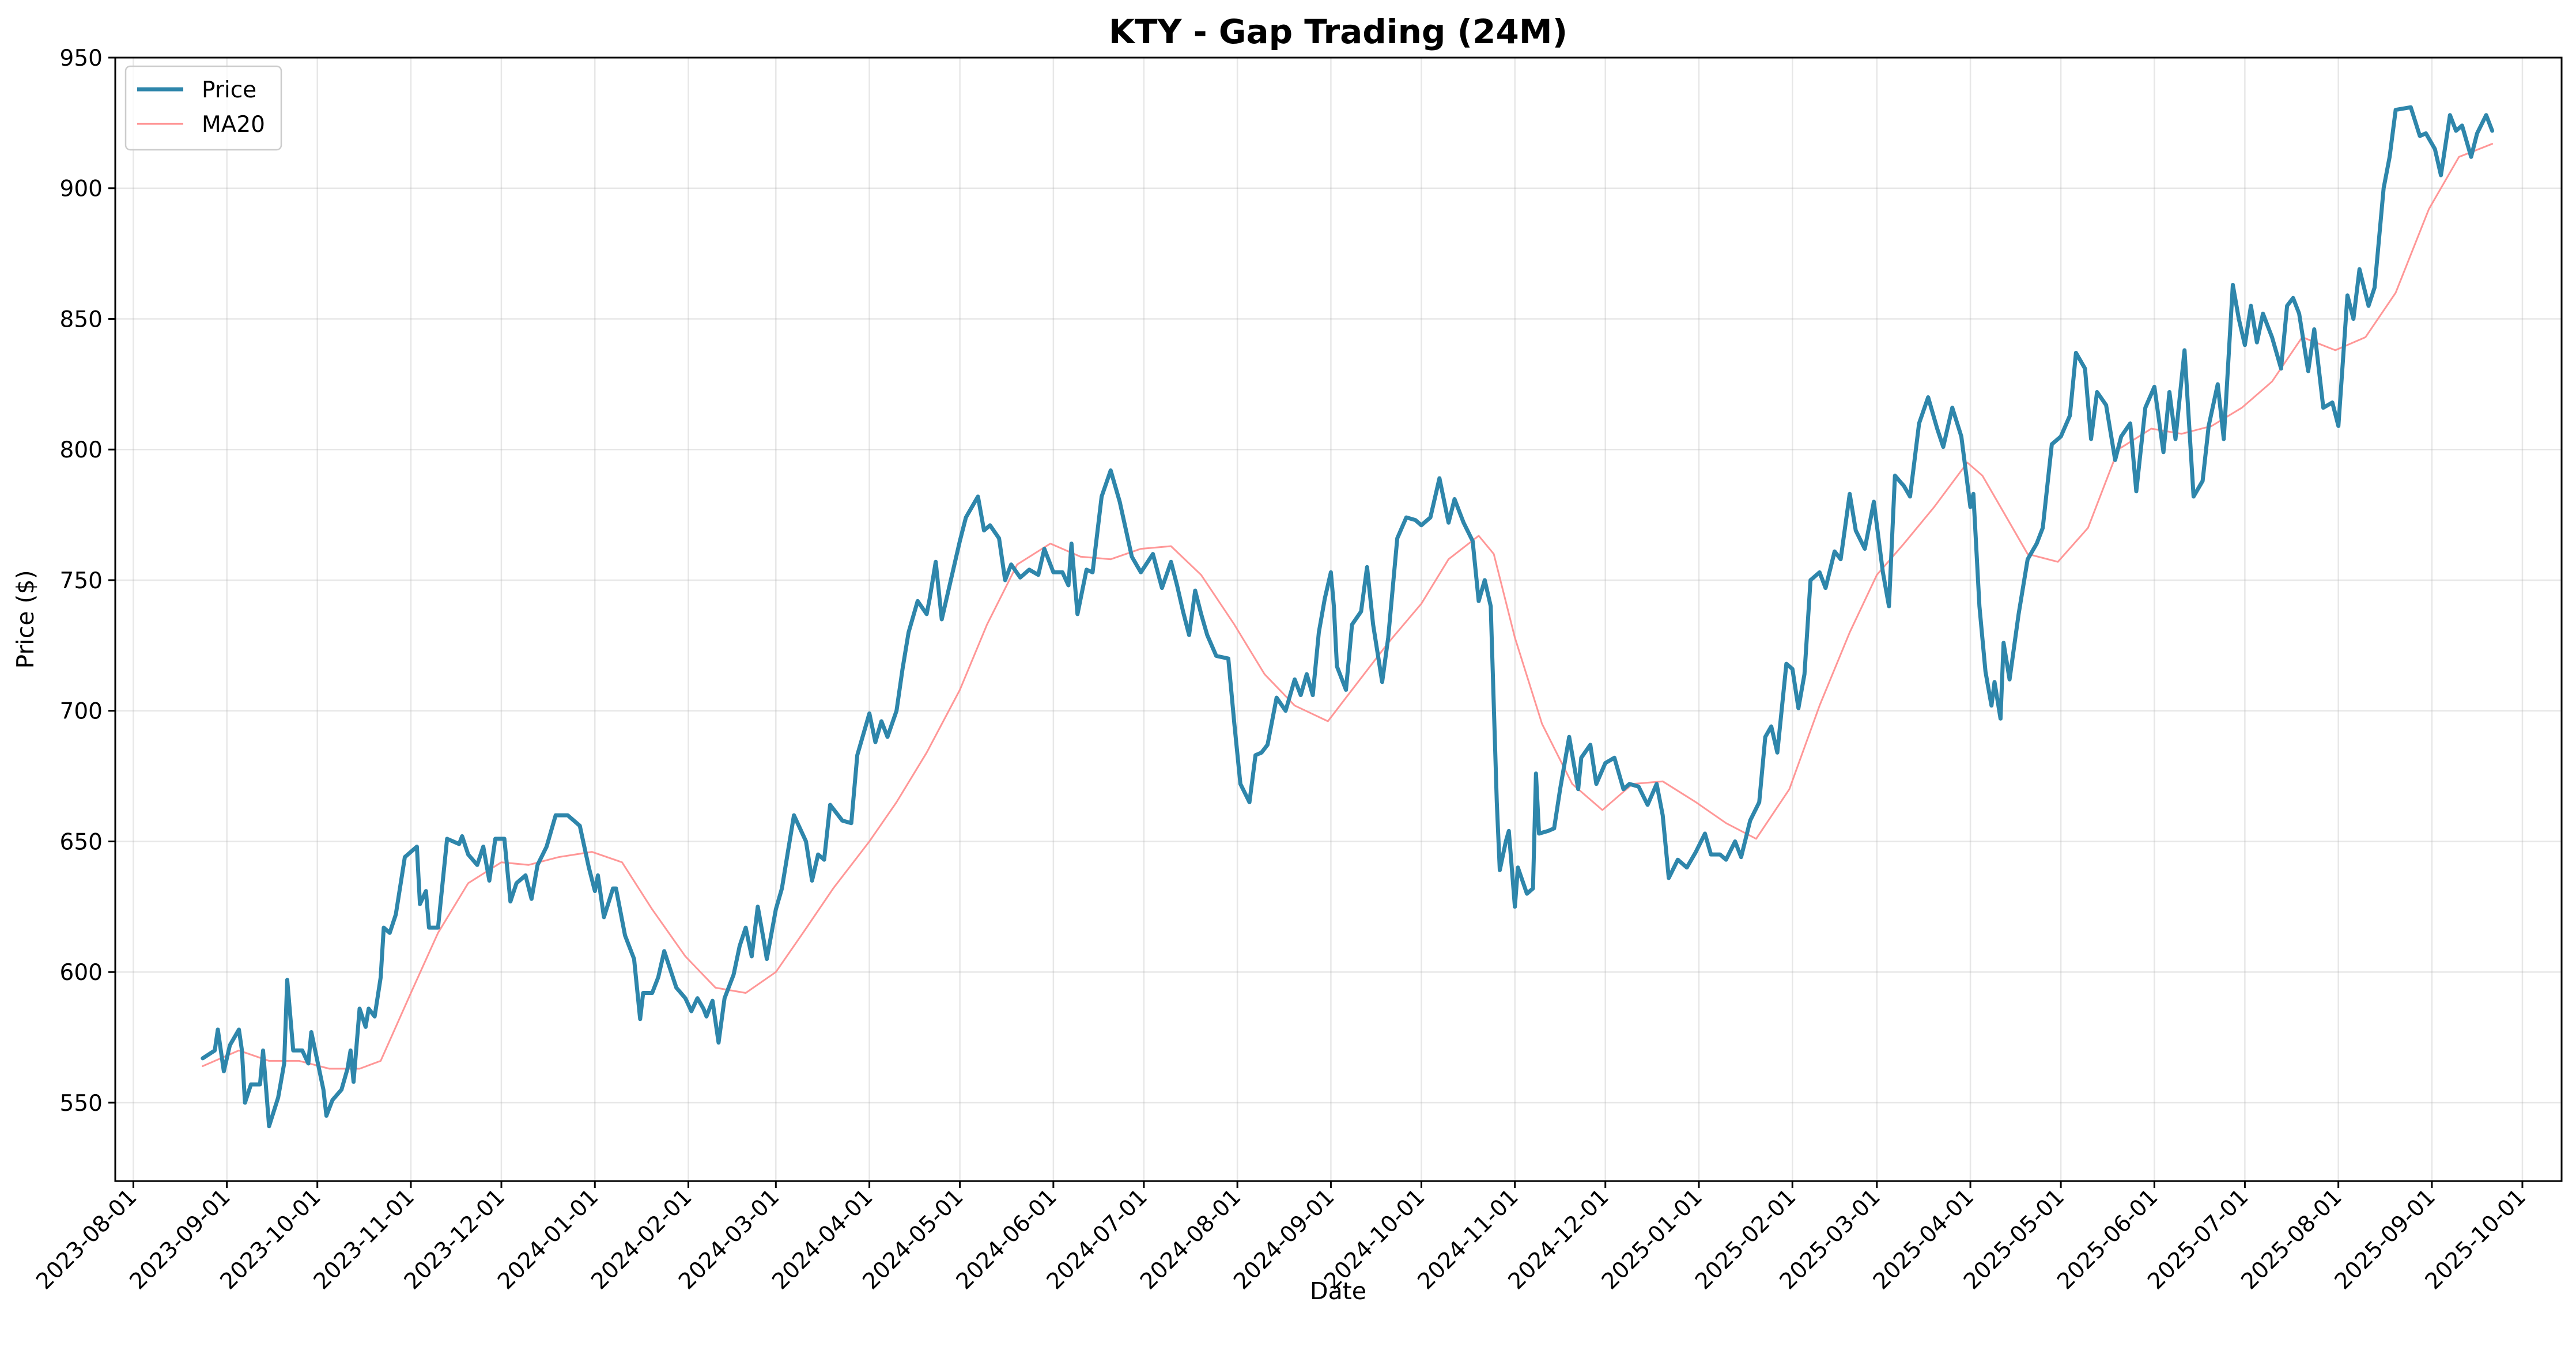  I want to click on y-tick-label: 850, so click(81, 319).